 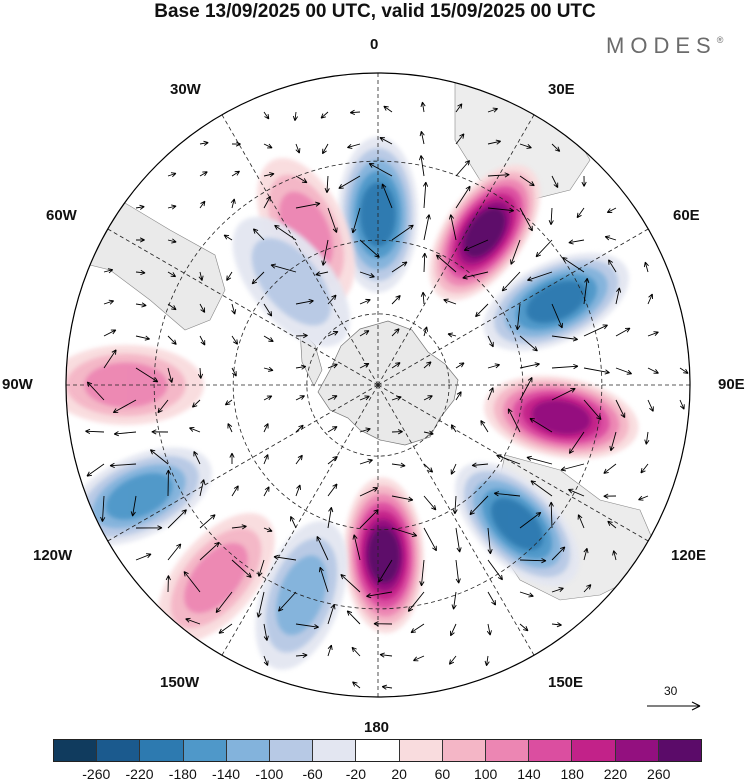 What do you see at coordinates (61, 215) in the screenshot?
I see `lon-label-60w: 60W` at bounding box center [61, 215].